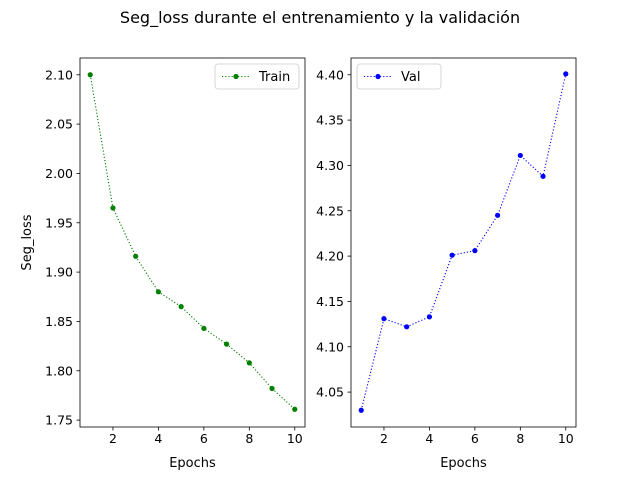 The image size is (640, 480). Describe the element at coordinates (59, 222) in the screenshot. I see `y-tick-label: 1.95` at that location.